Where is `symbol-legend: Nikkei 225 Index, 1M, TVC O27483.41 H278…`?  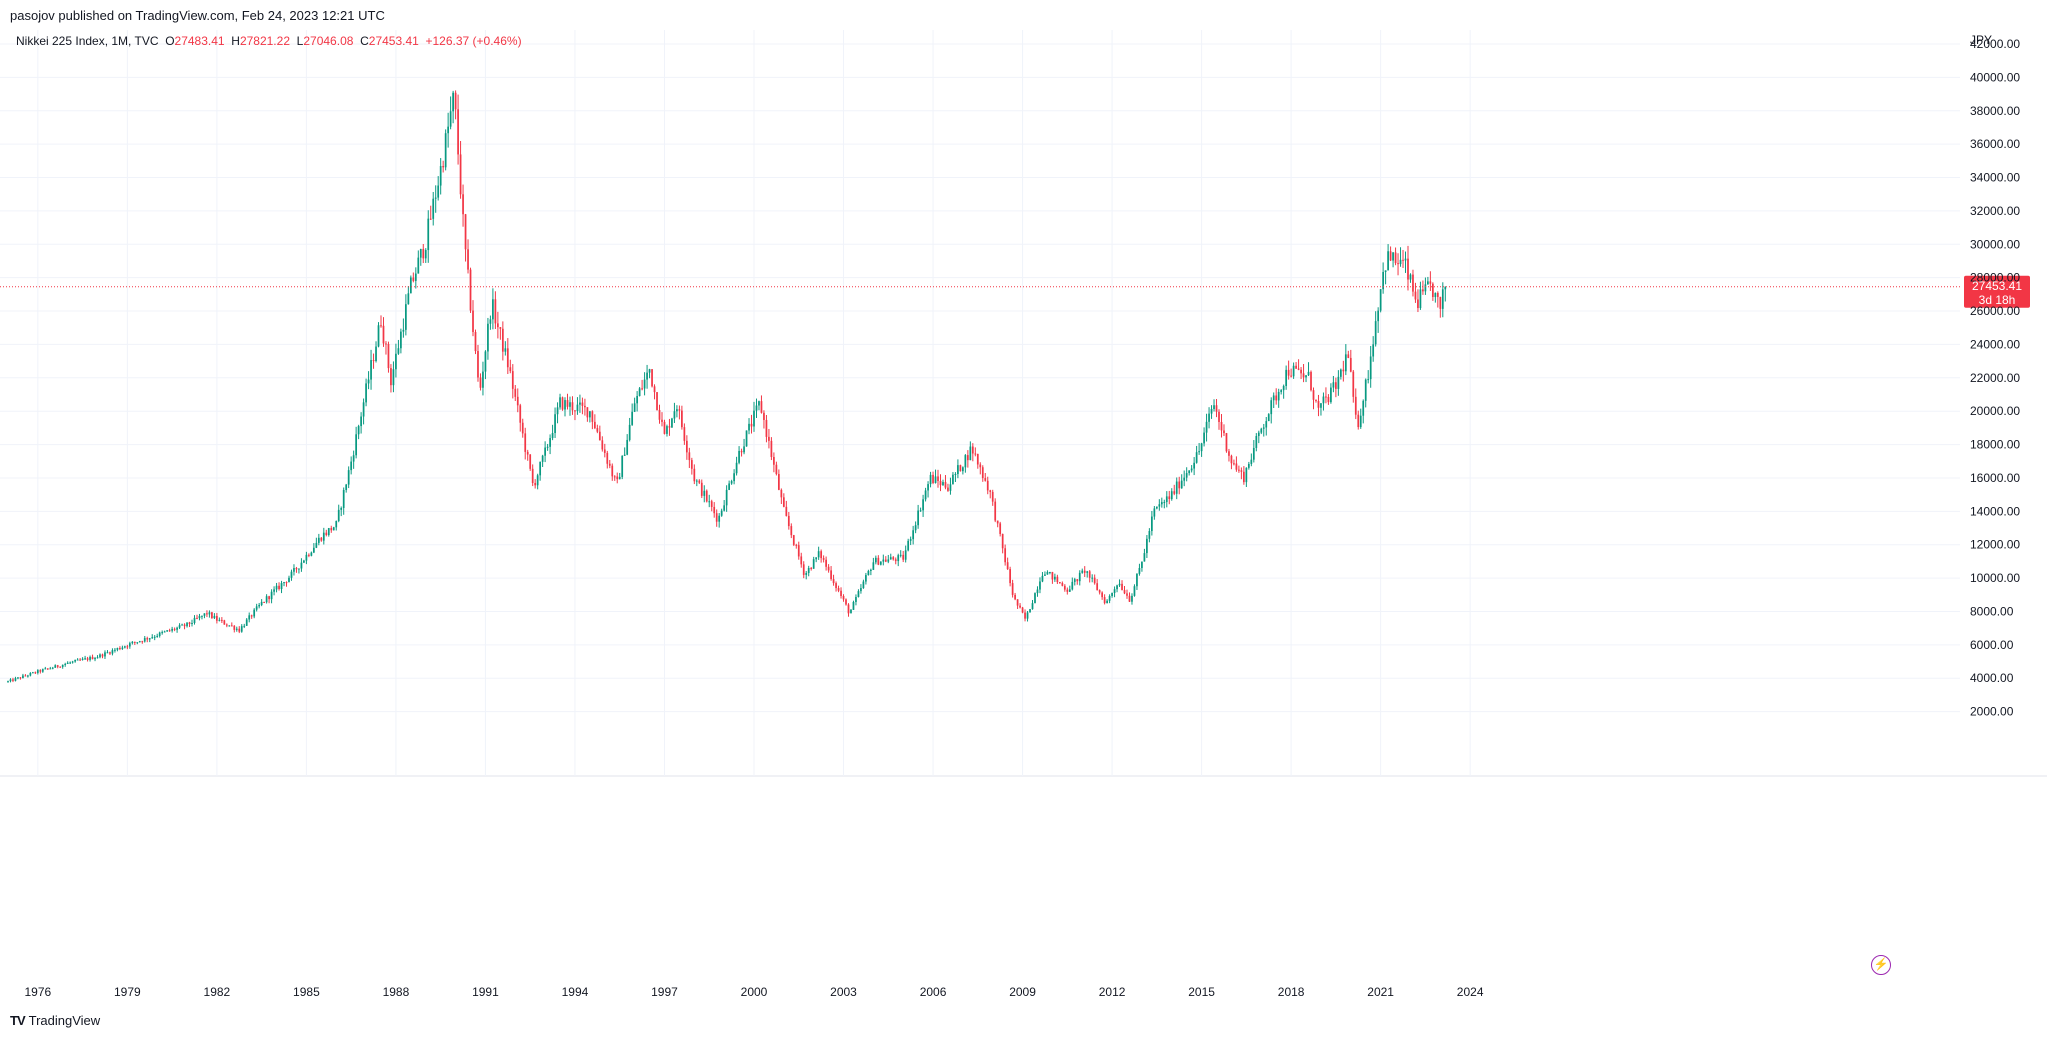 symbol-legend: Nikkei 225 Index, 1M, TVC O27483.41 H278… is located at coordinates (269, 41).